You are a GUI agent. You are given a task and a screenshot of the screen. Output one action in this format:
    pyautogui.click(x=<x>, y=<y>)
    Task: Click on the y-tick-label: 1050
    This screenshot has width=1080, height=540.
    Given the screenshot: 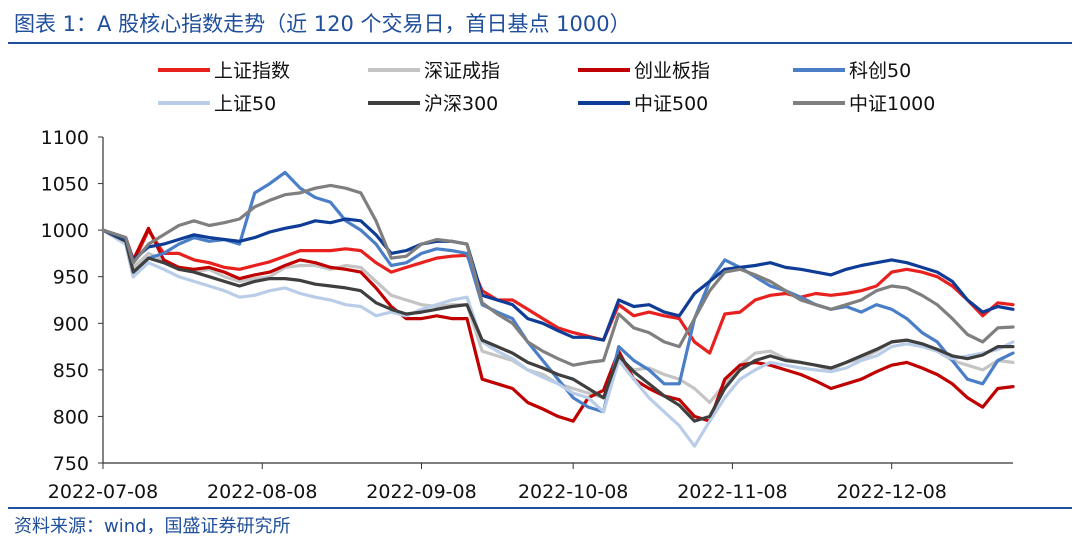 What is the action you would take?
    pyautogui.click(x=65, y=185)
    